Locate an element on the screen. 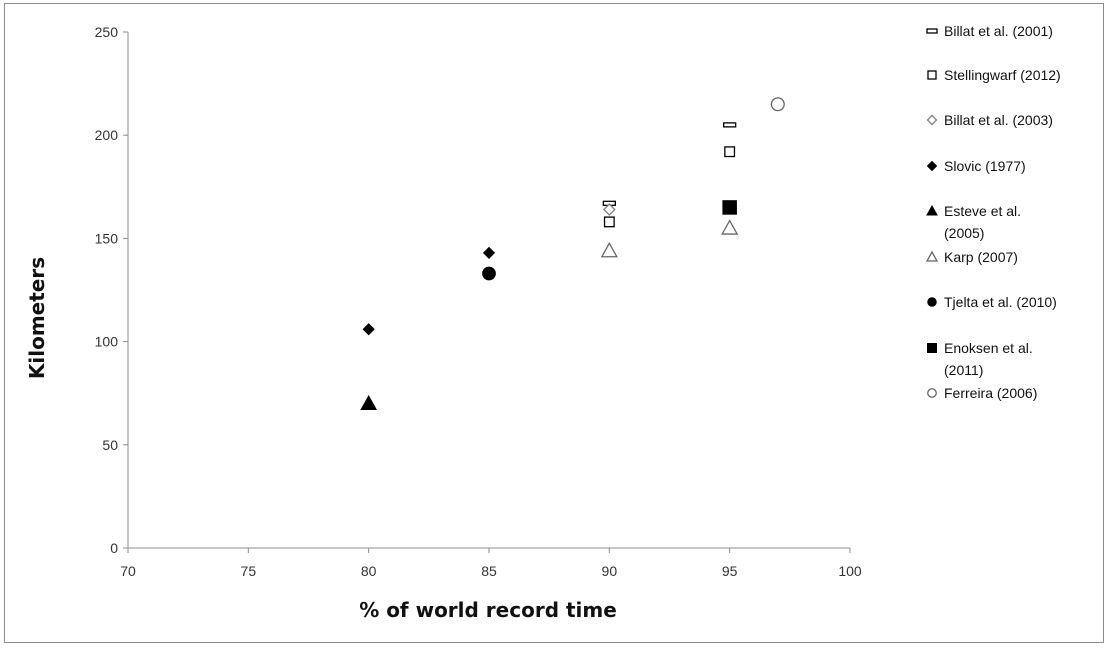 This screenshot has height=650, width=1111. legend-item: Billat et al. (2003) is located at coordinates (989, 120).